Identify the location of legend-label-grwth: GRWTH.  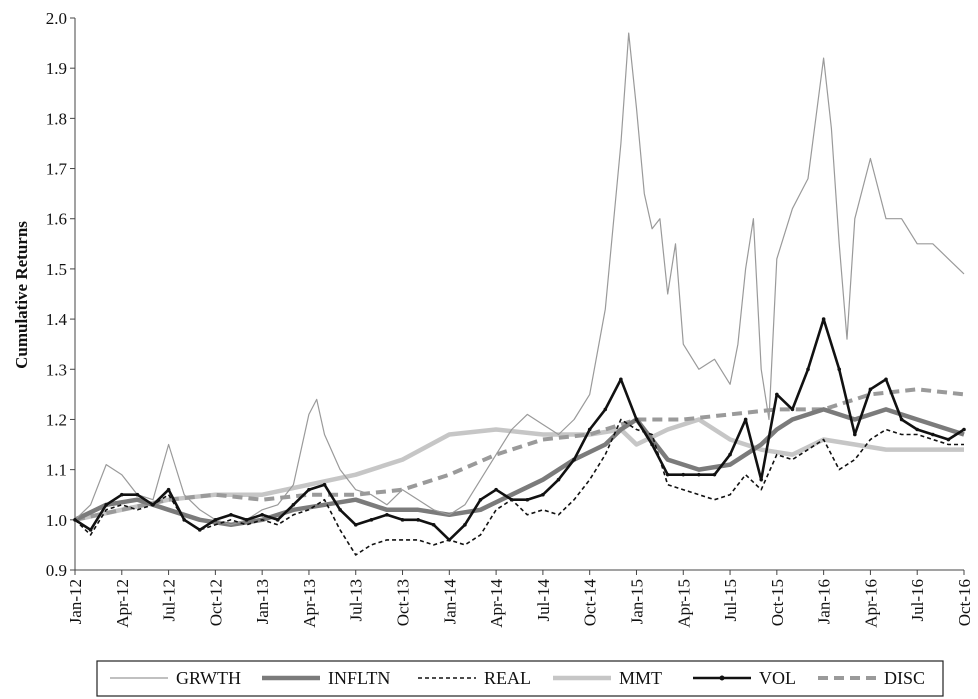
(208, 678).